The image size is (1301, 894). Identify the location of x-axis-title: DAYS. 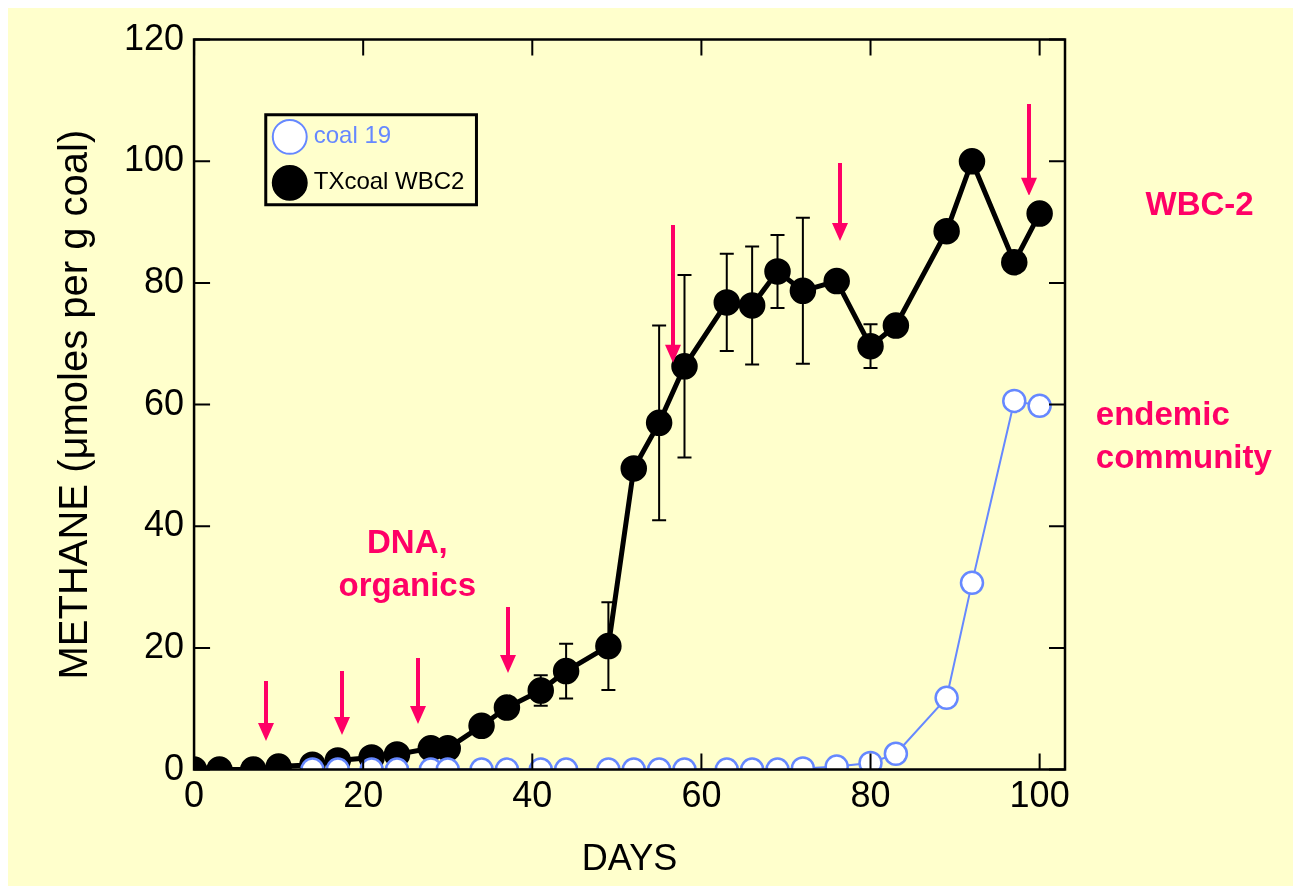
(629, 858).